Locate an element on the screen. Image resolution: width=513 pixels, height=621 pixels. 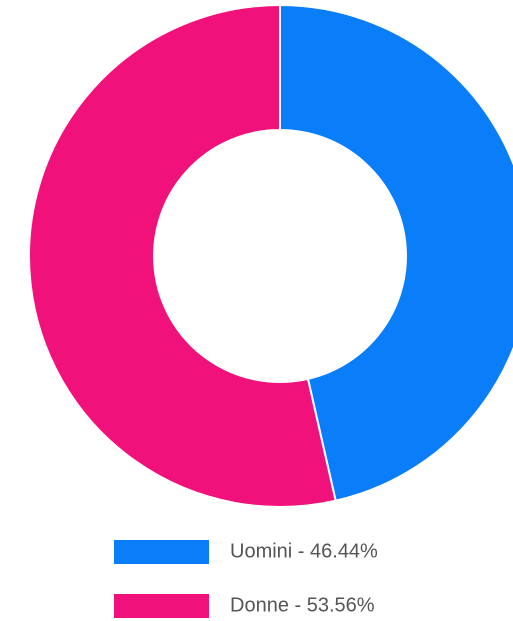
legend-label: Donne - 53.56% is located at coordinates (302, 605).